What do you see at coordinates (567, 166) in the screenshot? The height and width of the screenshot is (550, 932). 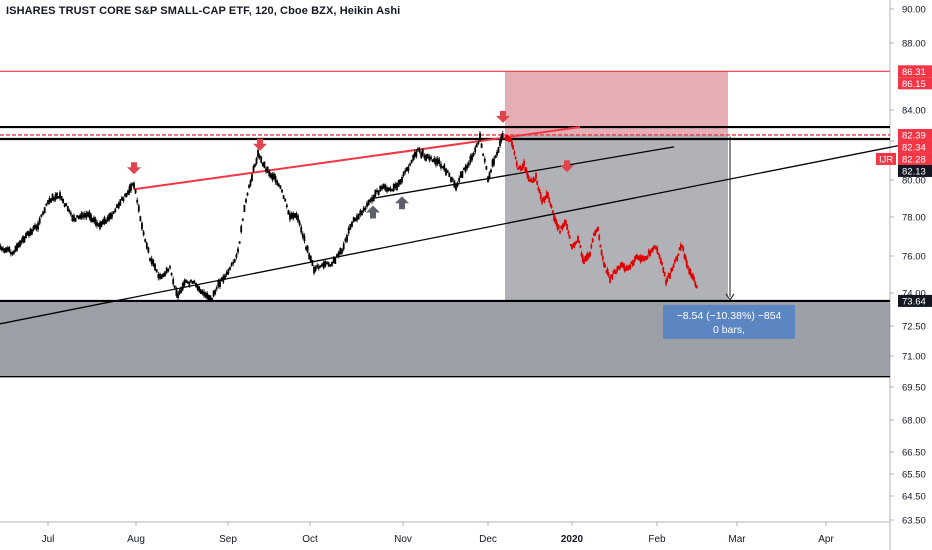 I see `arrow-down-icon` at bounding box center [567, 166].